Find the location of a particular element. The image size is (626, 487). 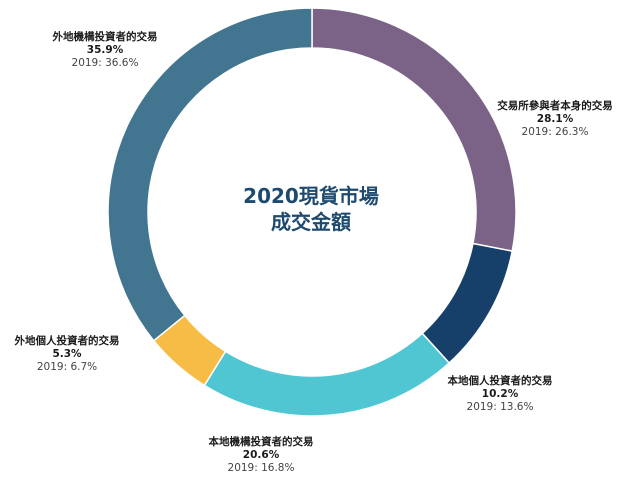

label-exchange-participants: 交易所參與者本身的交易 28.1% 2019: 26.3% is located at coordinates (553, 119).